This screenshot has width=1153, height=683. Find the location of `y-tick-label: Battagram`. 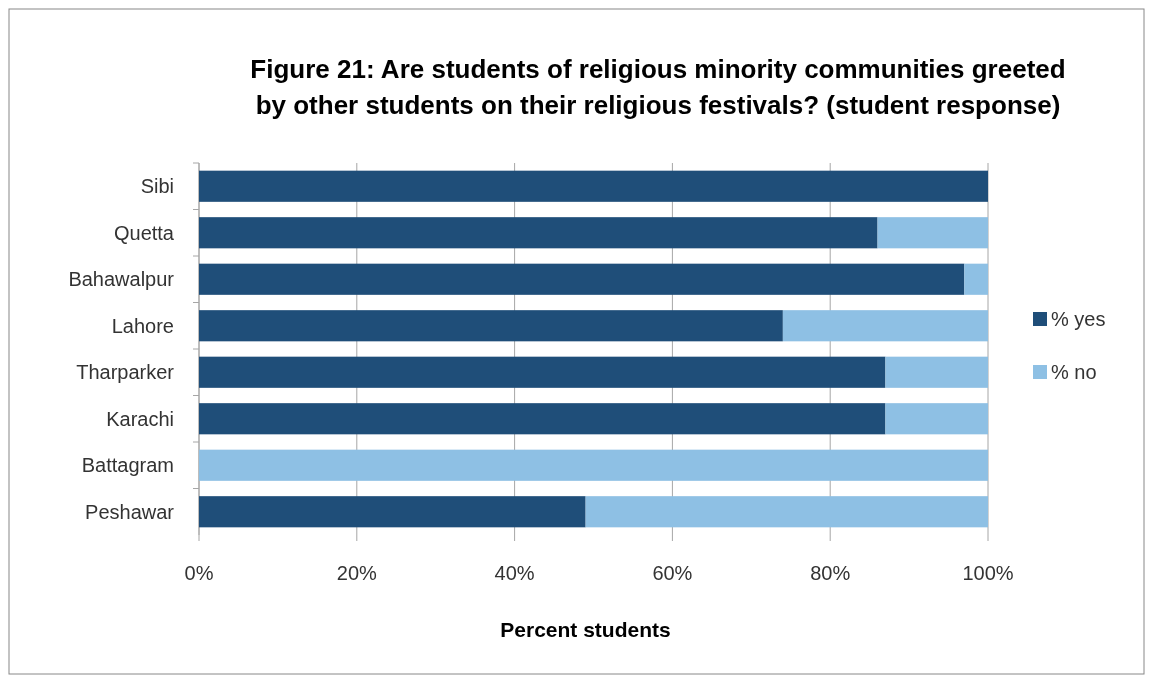

y-tick-label: Battagram is located at coordinates (127, 465).